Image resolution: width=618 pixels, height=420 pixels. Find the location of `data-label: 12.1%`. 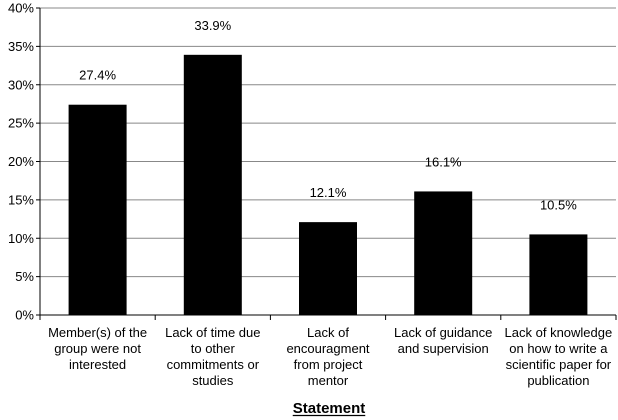

data-label: 12.1% is located at coordinates (328, 192).